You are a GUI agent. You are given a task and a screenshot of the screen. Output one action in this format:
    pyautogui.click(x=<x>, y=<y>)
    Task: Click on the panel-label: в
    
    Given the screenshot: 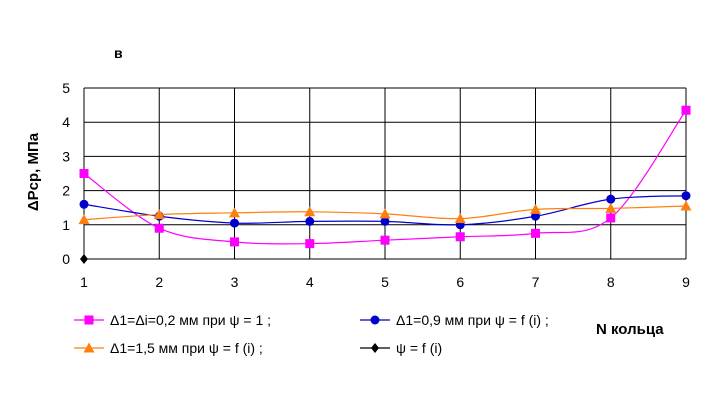 What is the action you would take?
    pyautogui.click(x=118, y=53)
    